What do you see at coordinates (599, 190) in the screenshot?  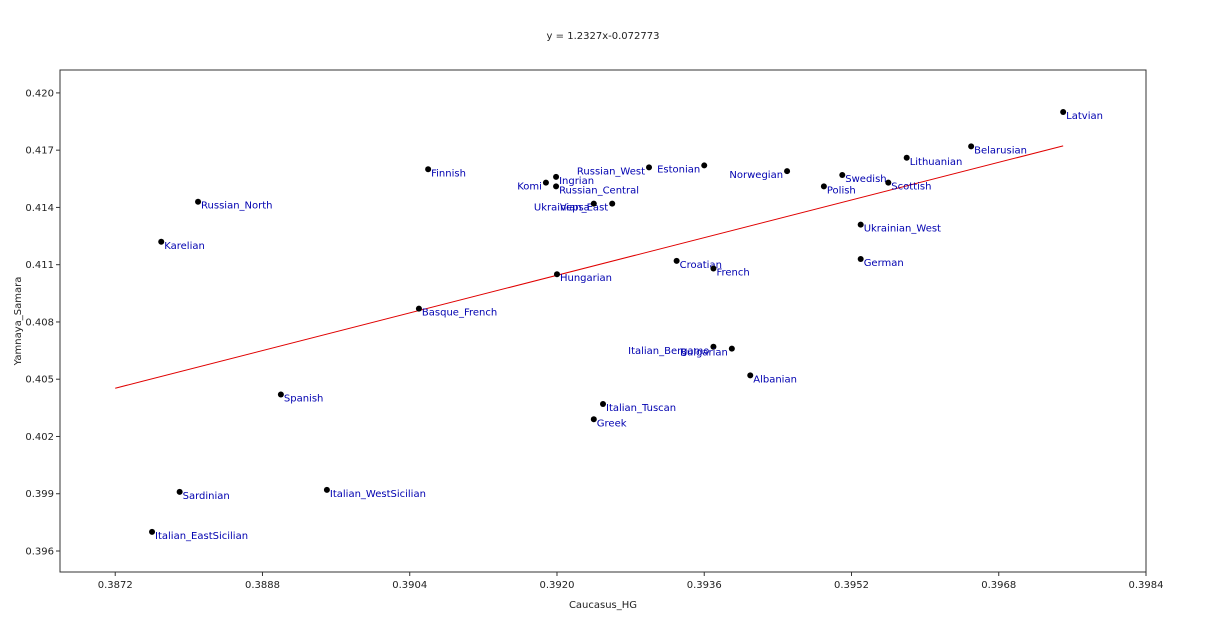 I see `point-label: Russian_Central` at bounding box center [599, 190].